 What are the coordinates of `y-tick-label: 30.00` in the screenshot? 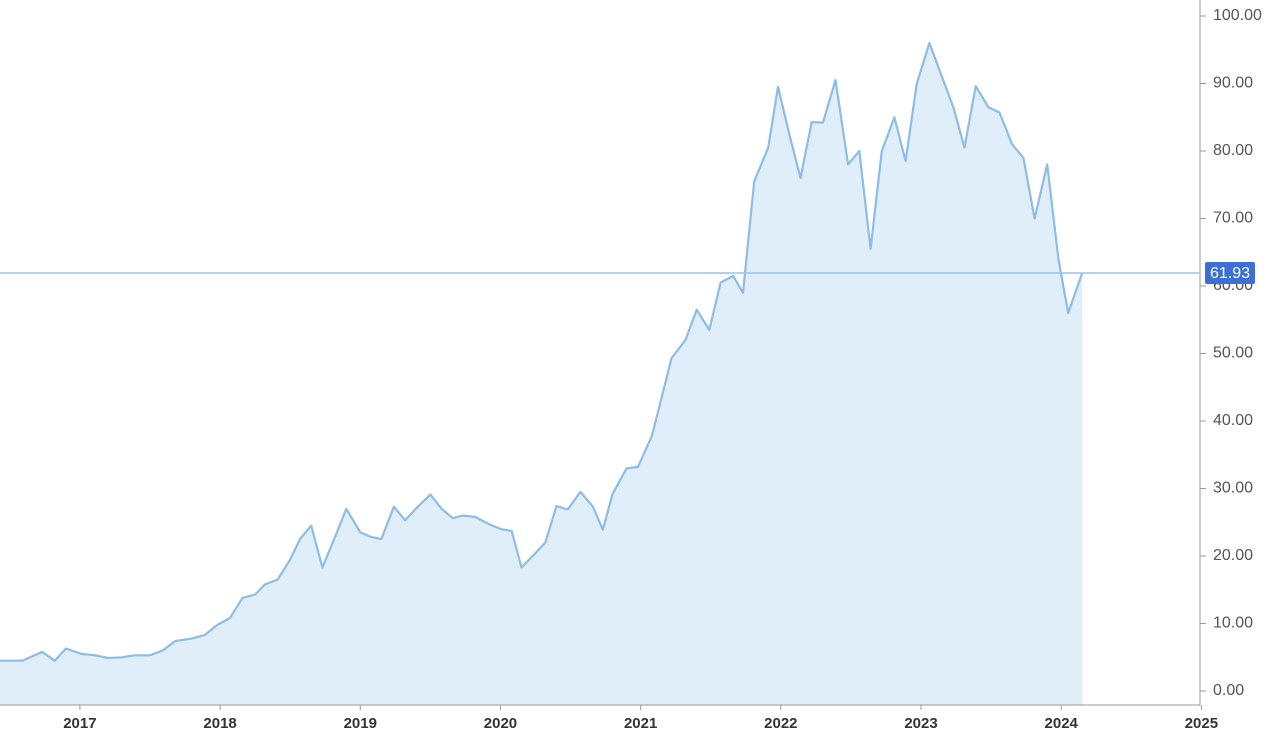 It's located at (1233, 488).